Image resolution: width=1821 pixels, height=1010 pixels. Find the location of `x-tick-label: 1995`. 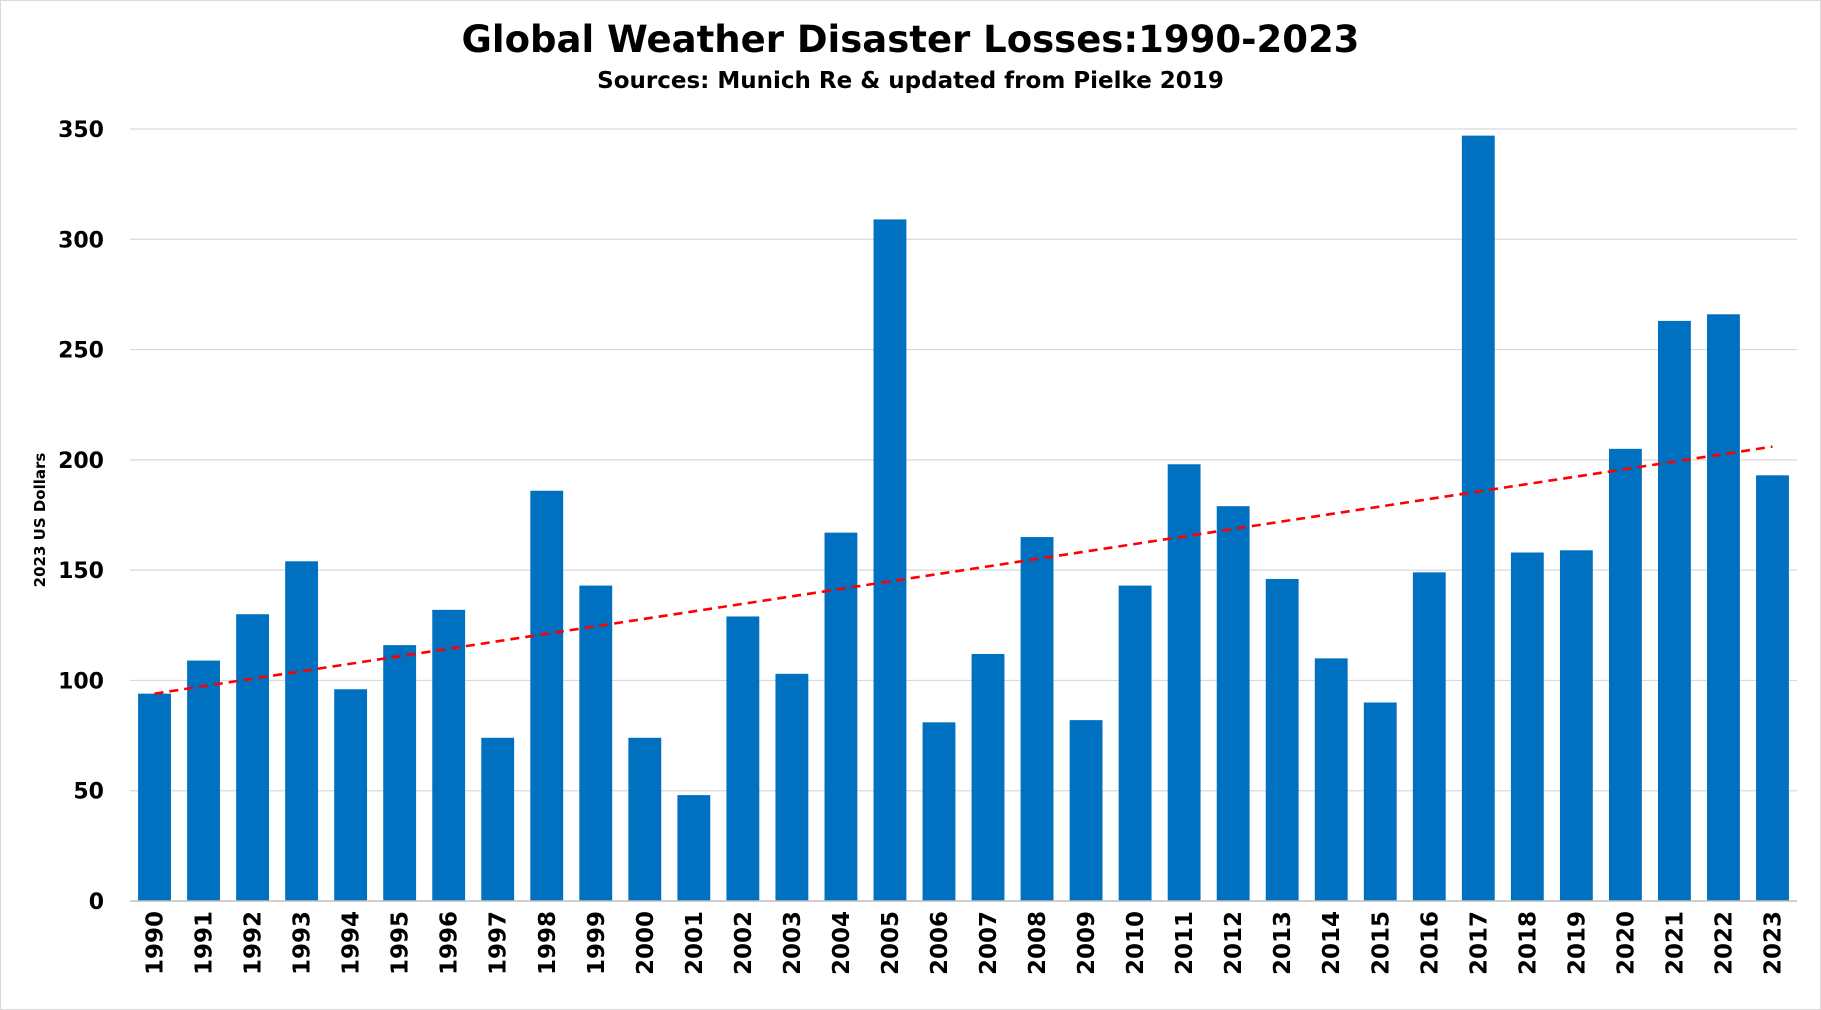

x-tick-label: 1995 is located at coordinates (401, 943).